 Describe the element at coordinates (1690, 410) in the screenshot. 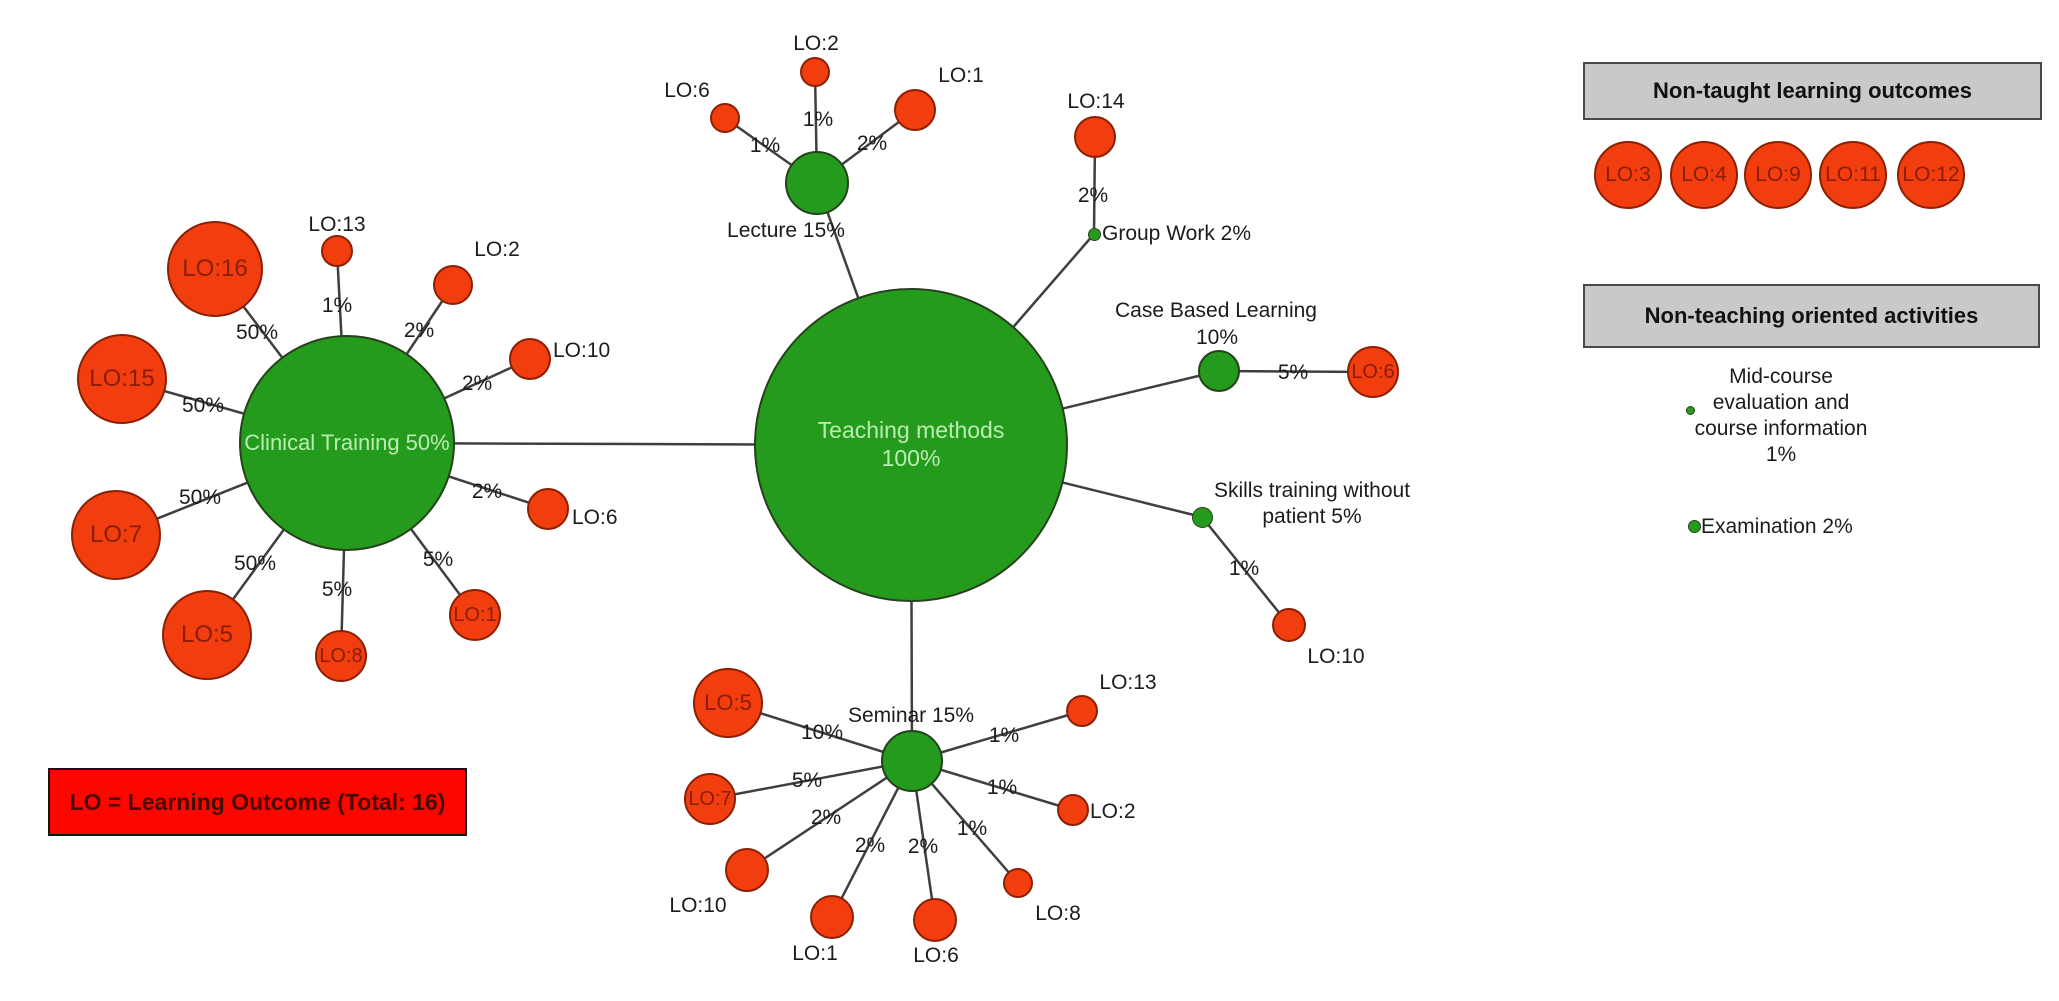

I see `node-mid-course-dot` at that location.